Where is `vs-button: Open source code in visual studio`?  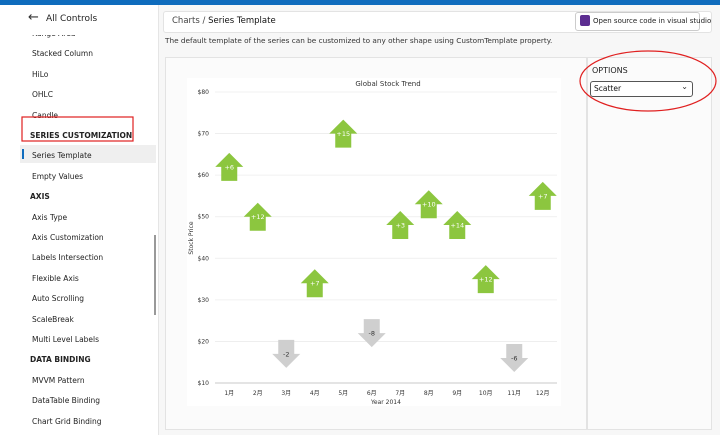 vs-button: Open source code in visual studio is located at coordinates (643, 21).